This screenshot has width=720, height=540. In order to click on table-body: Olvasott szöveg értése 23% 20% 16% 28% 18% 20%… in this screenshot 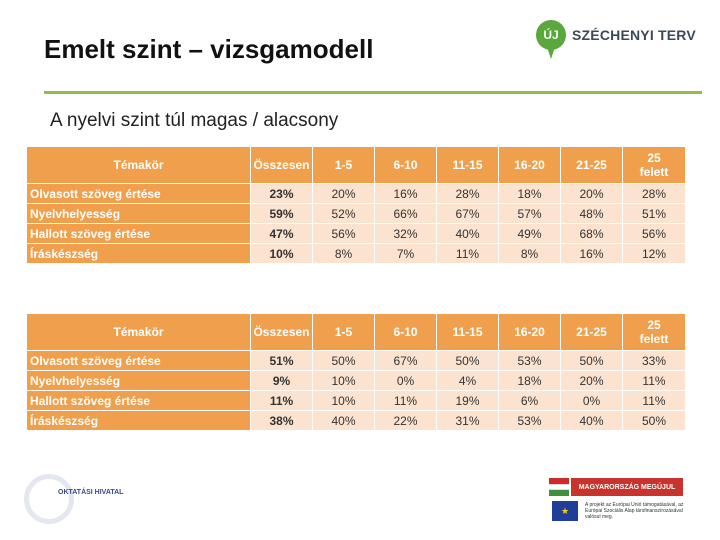, I will do `click(356, 223)`.